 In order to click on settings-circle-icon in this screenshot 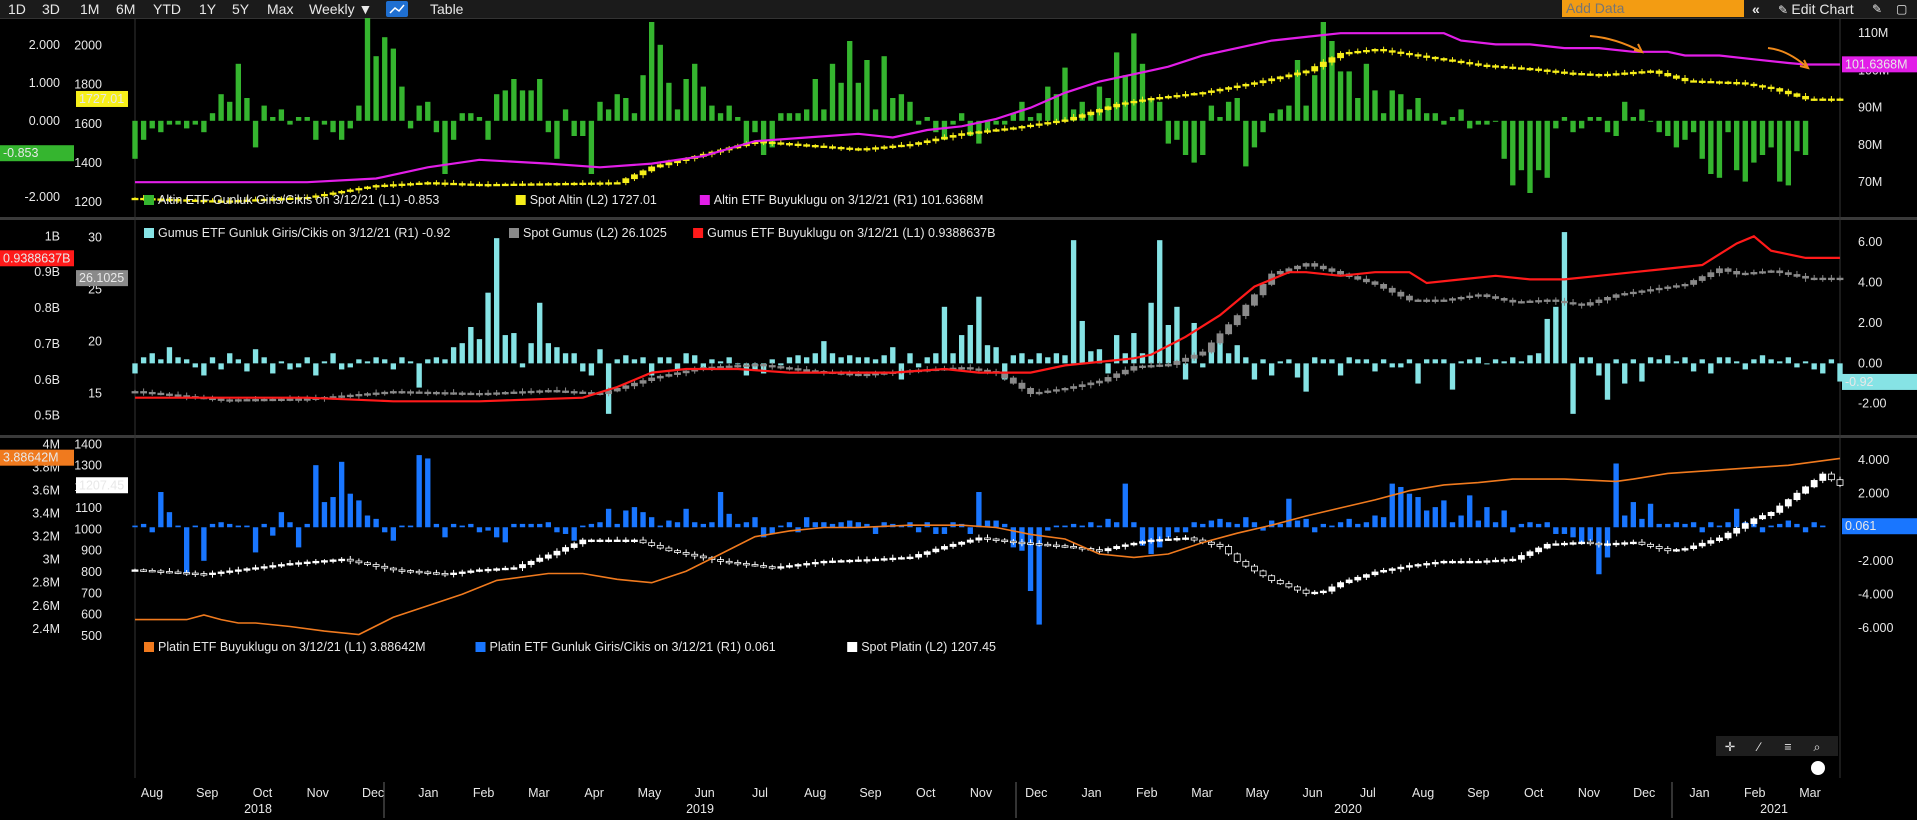, I will do `click(1818, 768)`.